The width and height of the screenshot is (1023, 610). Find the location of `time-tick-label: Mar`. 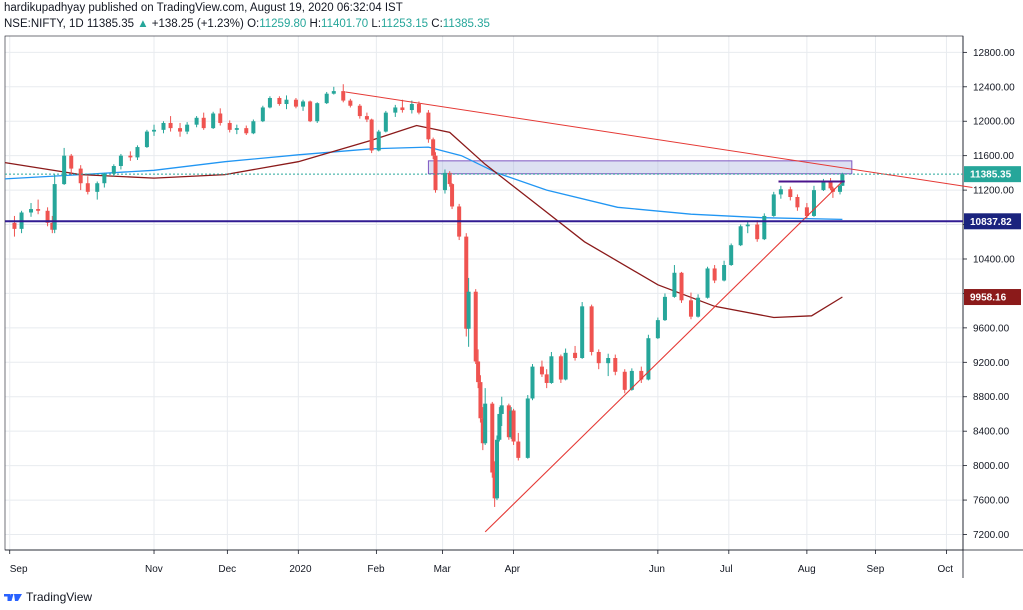

time-tick-label: Mar is located at coordinates (443, 569).